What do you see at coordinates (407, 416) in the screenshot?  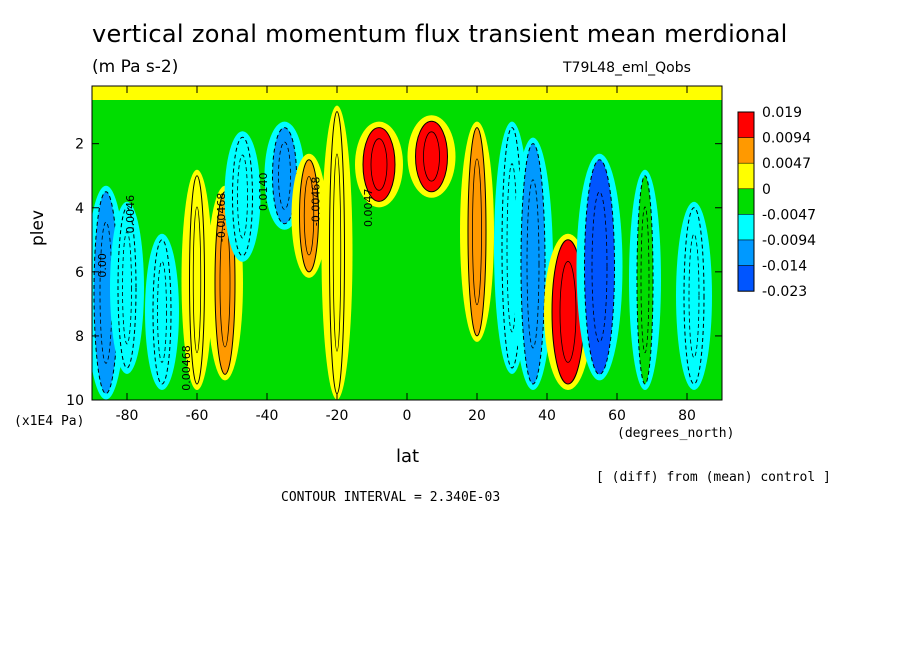 I see `x-tick-label: 0` at bounding box center [407, 416].